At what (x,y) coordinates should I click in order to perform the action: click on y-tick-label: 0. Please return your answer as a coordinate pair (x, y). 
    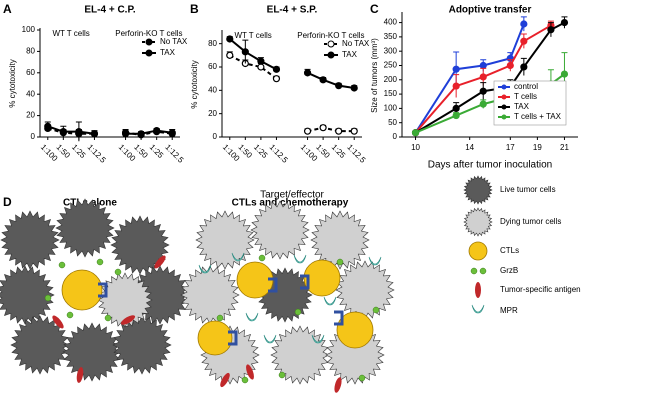
    Looking at the image, I should click on (395, 136).